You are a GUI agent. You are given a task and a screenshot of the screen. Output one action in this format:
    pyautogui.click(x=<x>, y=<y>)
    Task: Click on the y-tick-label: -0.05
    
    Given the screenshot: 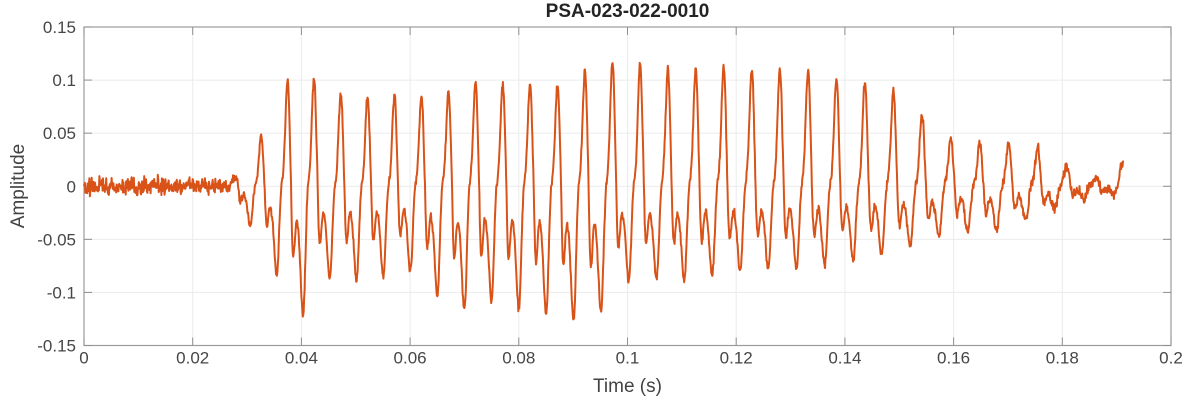 What is the action you would take?
    pyautogui.click(x=56, y=239)
    